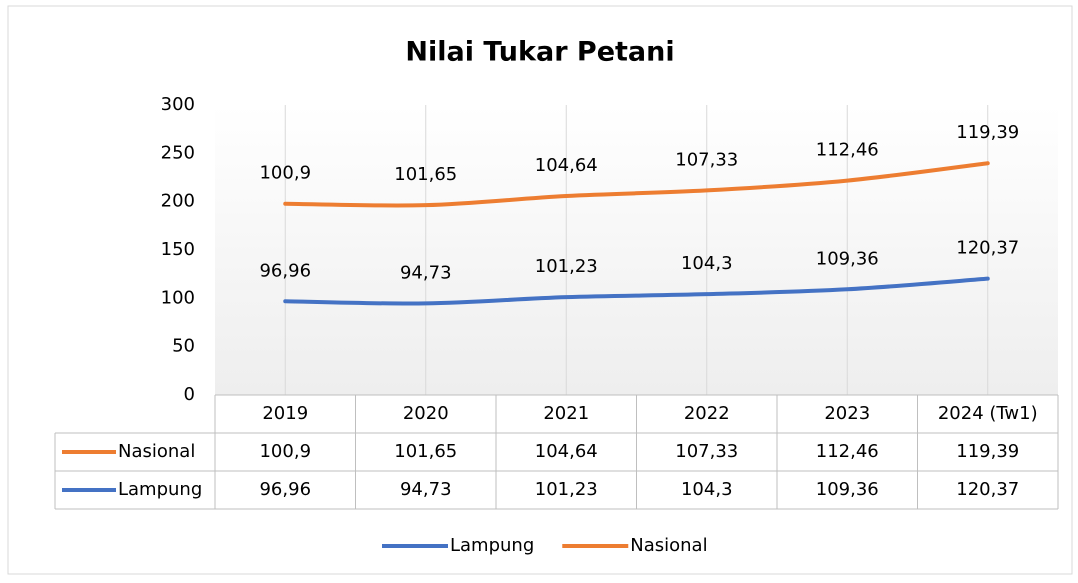 This screenshot has width=1078, height=583. I want to click on table-cell: 107,33, so click(706, 451).